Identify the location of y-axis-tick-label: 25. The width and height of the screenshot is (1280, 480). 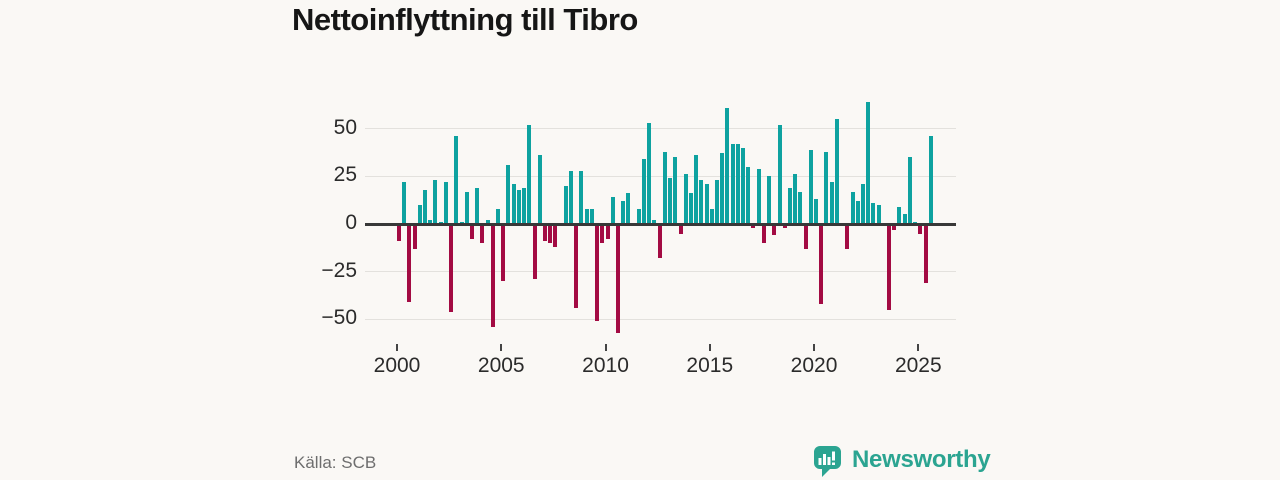
(345, 175).